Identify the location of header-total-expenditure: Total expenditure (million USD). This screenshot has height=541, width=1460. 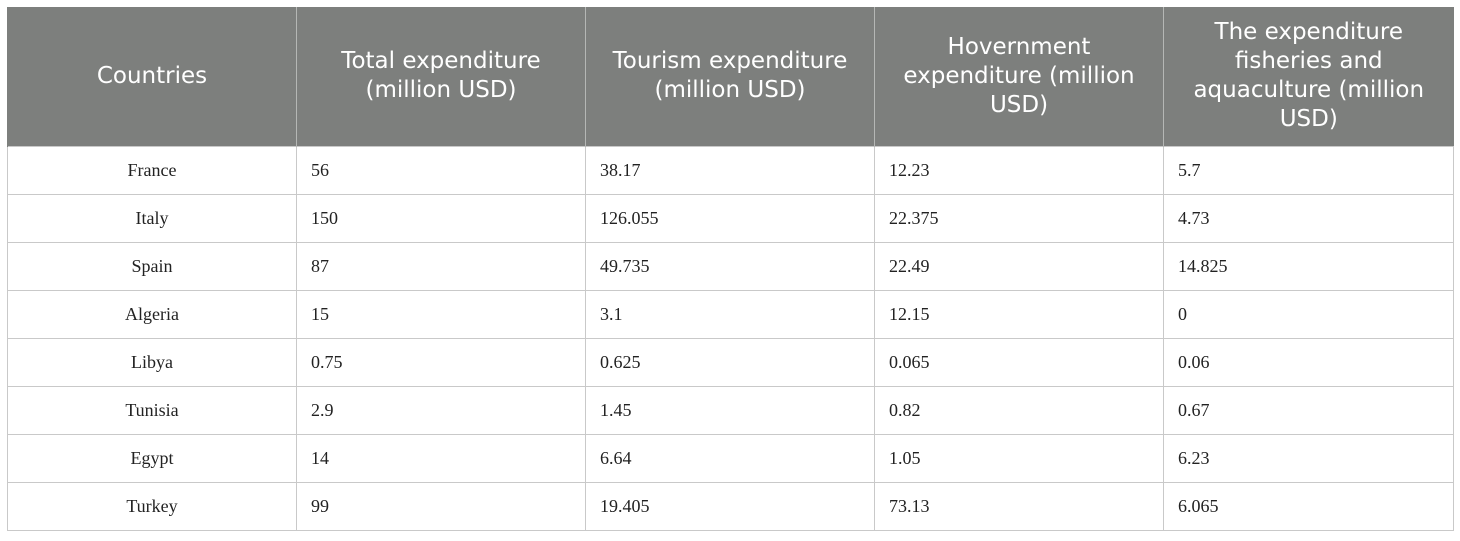
(441, 76).